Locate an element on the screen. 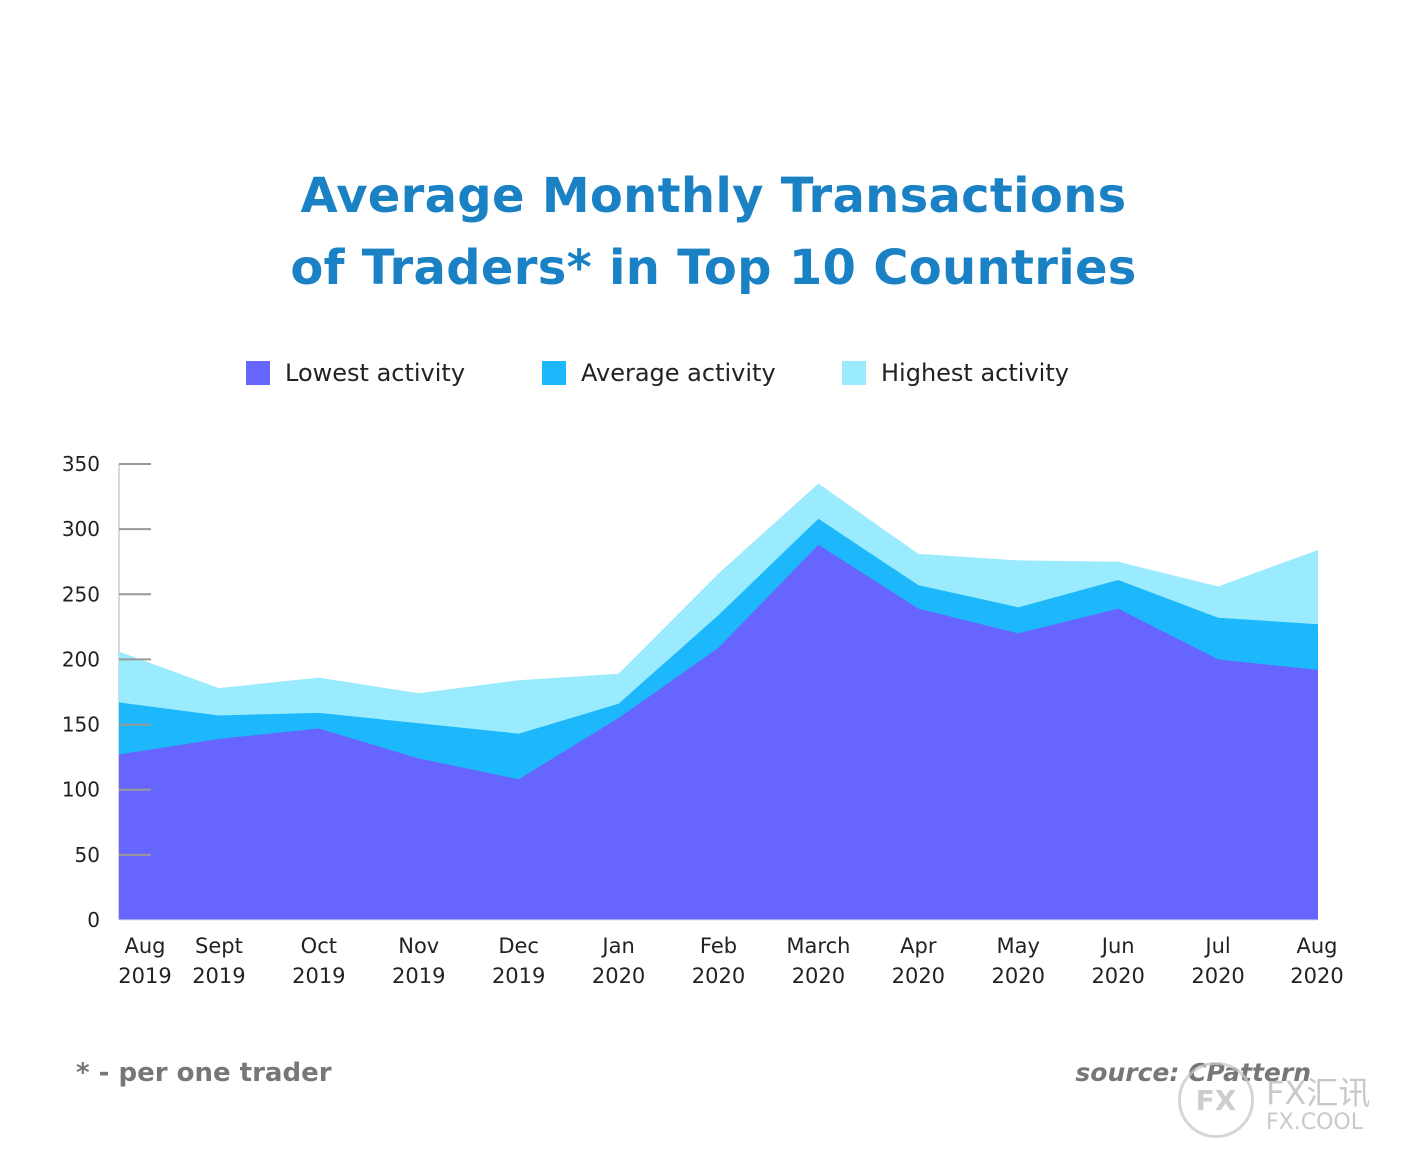  x-tick-label-month: Nov is located at coordinates (418, 946).